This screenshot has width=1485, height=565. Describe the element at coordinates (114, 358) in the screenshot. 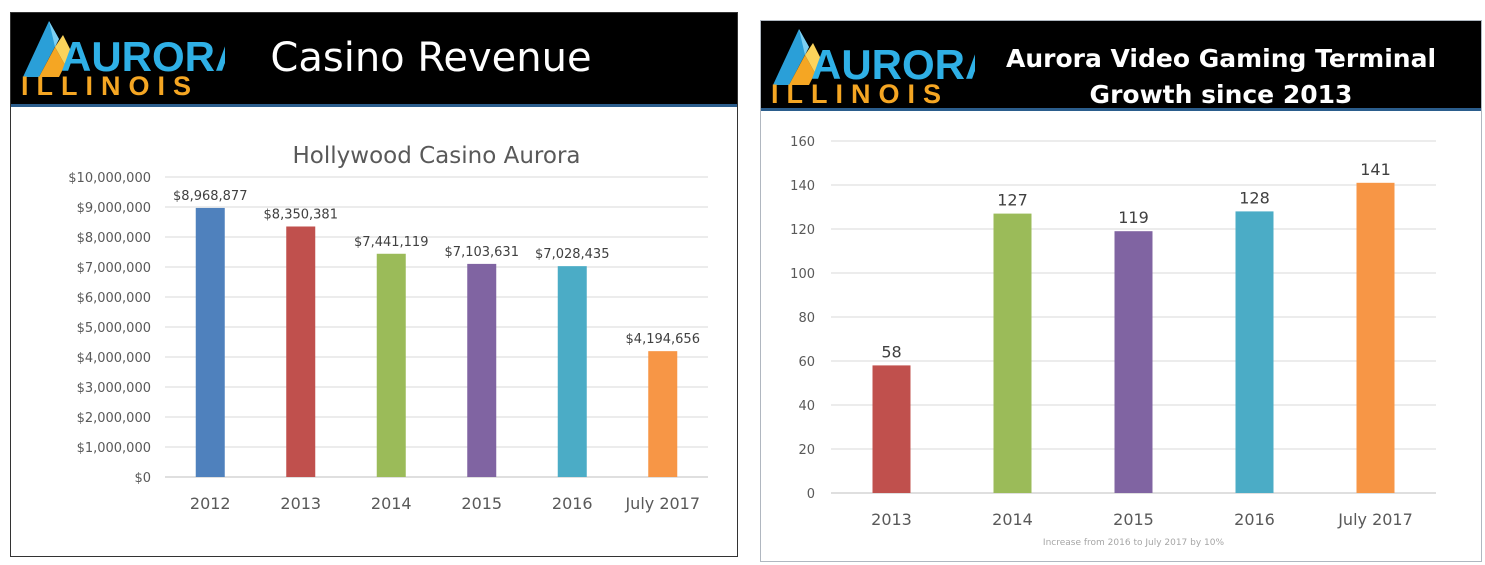

I see `y-tick-label: $4,000,000` at that location.